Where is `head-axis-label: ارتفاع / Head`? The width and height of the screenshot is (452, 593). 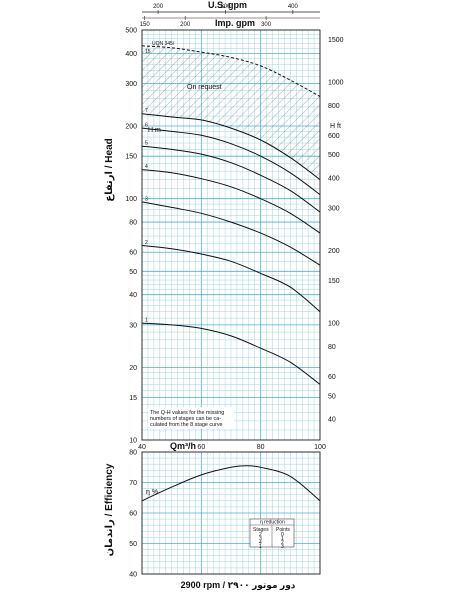
head-axis-label: ارتفاع / Head is located at coordinates (109, 170).